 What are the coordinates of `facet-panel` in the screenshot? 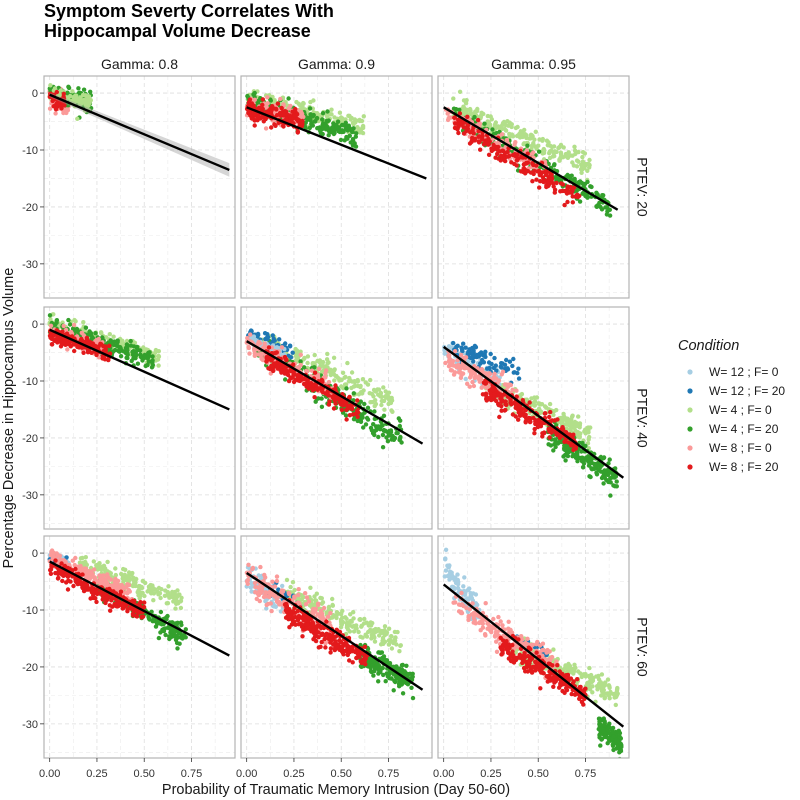 It's located at (533, 418).